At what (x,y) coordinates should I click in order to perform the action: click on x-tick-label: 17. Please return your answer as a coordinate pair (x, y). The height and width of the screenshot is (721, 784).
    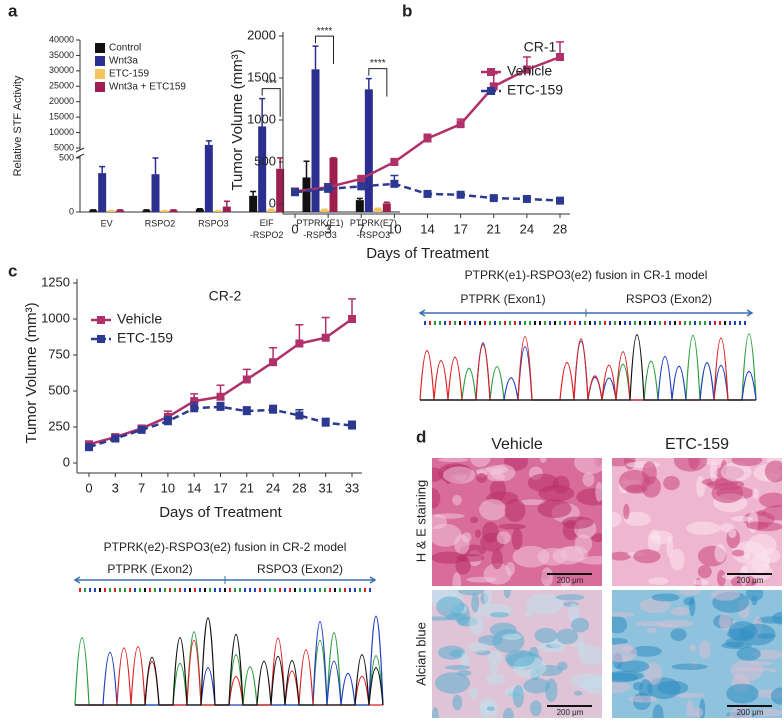
    Looking at the image, I should click on (460, 228).